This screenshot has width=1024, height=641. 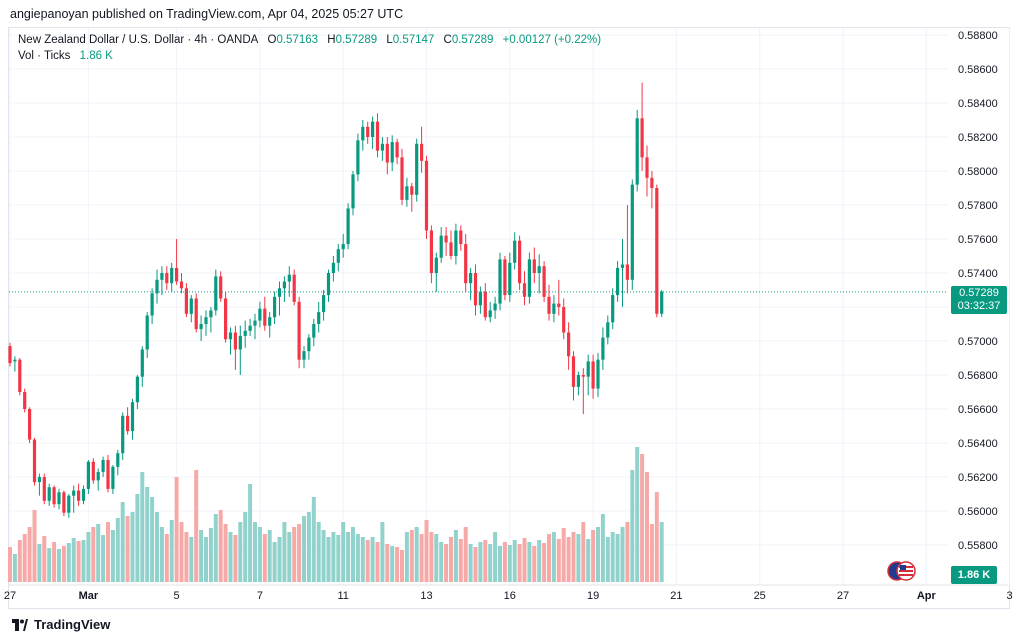 I want to click on price-tick-label: 0.57600, so click(x=978, y=240).